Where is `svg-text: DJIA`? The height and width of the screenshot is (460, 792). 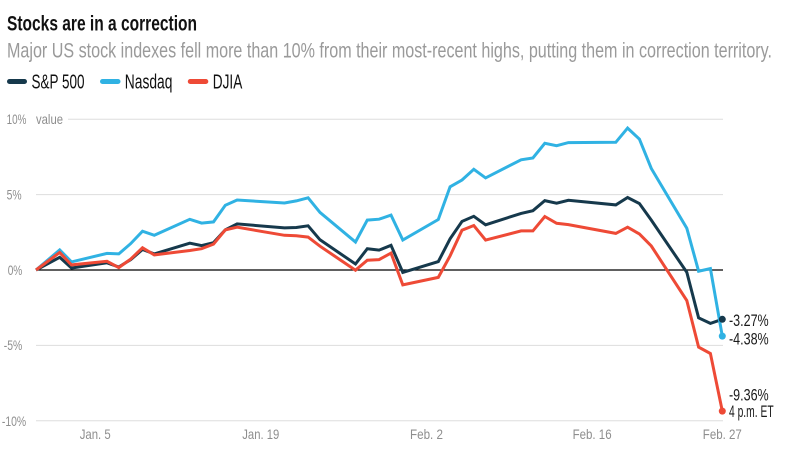 svg-text: DJIA is located at coordinates (228, 82).